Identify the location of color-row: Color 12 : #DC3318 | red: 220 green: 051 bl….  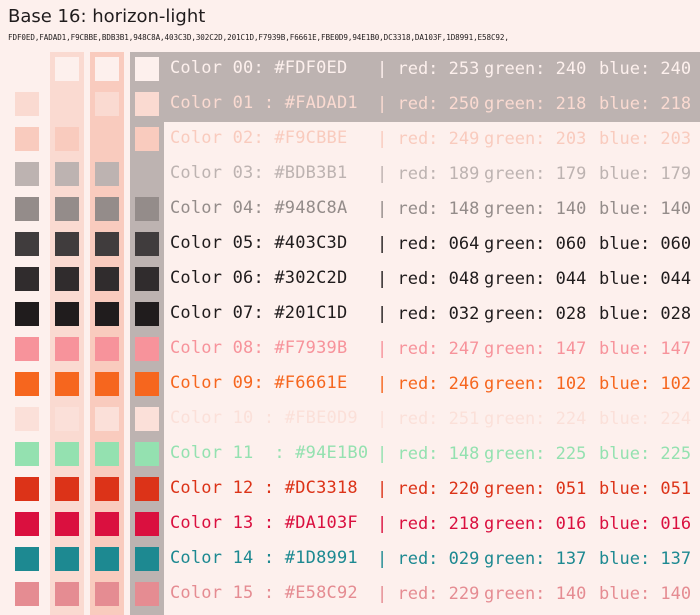
(350, 489).